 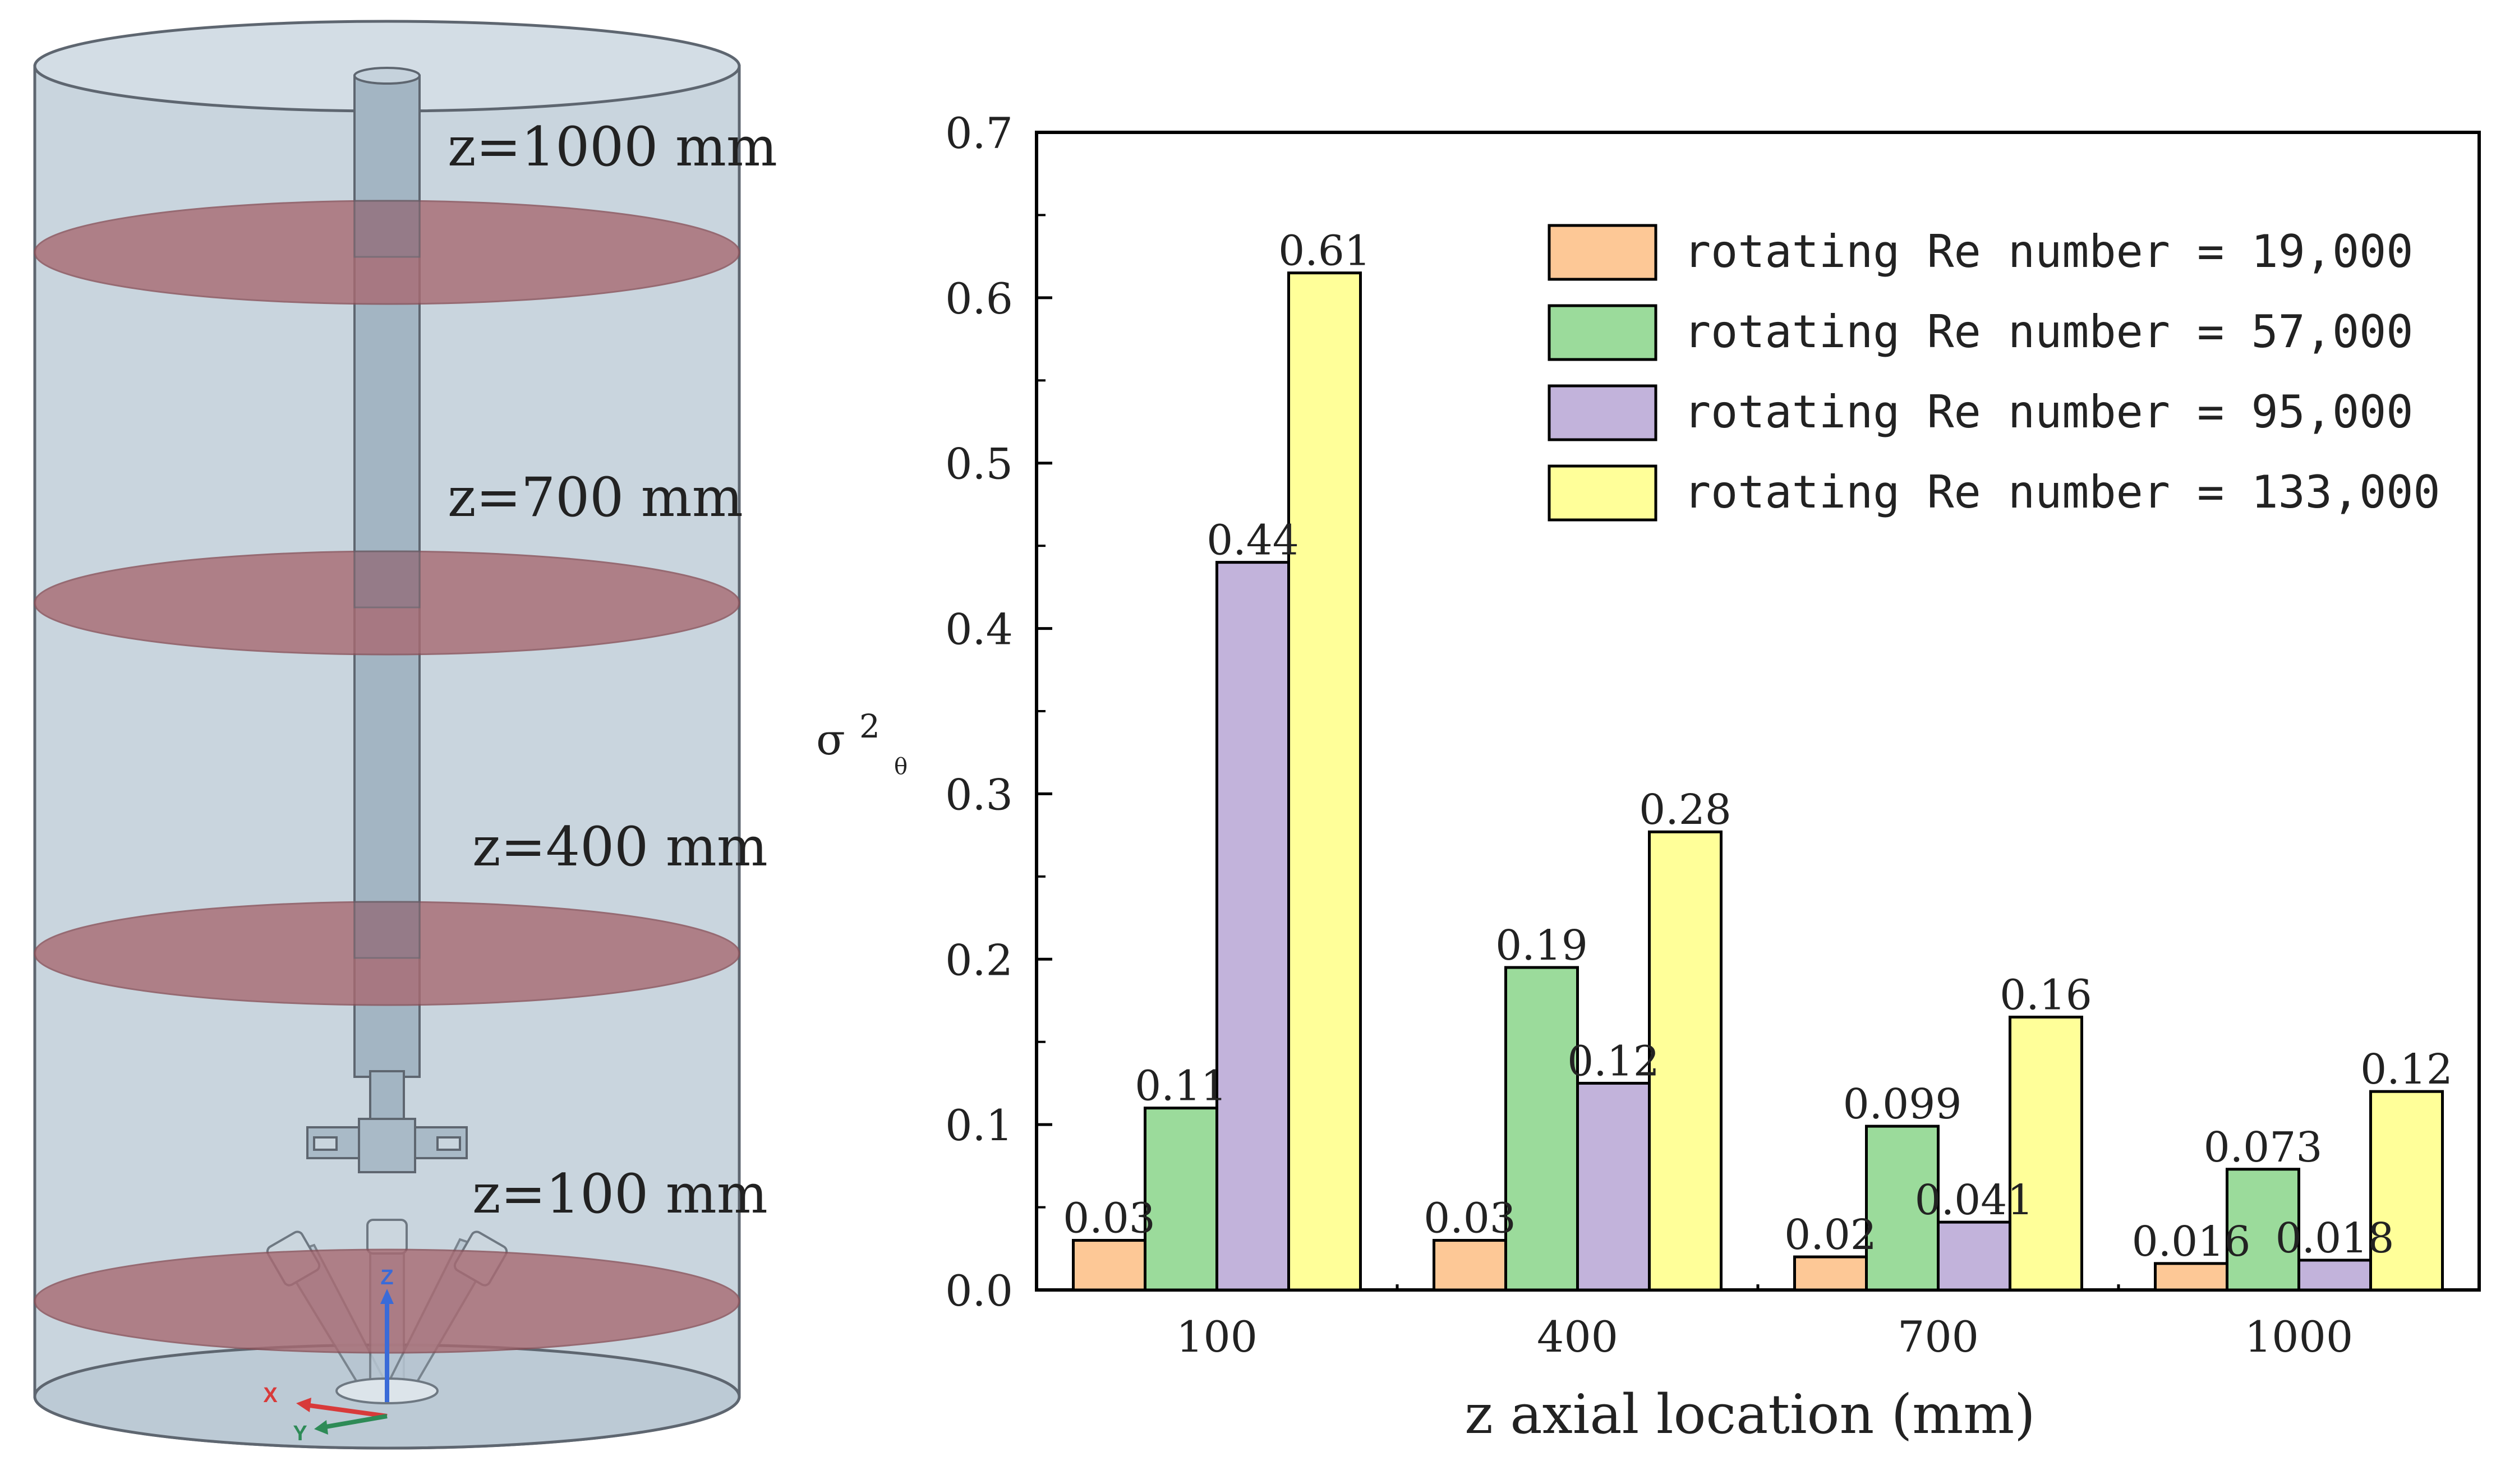 What do you see at coordinates (979, 960) in the screenshot?
I see `y-tick-label: 0.2` at bounding box center [979, 960].